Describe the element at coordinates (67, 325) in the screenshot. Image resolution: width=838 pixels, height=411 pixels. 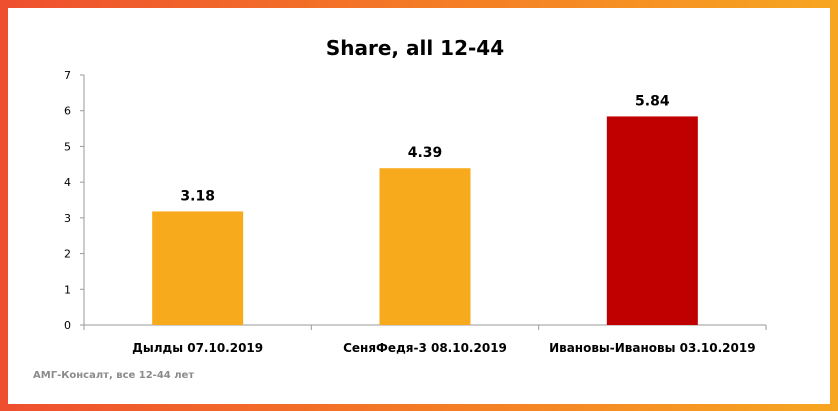
I see `y-tick-label: 0` at that location.